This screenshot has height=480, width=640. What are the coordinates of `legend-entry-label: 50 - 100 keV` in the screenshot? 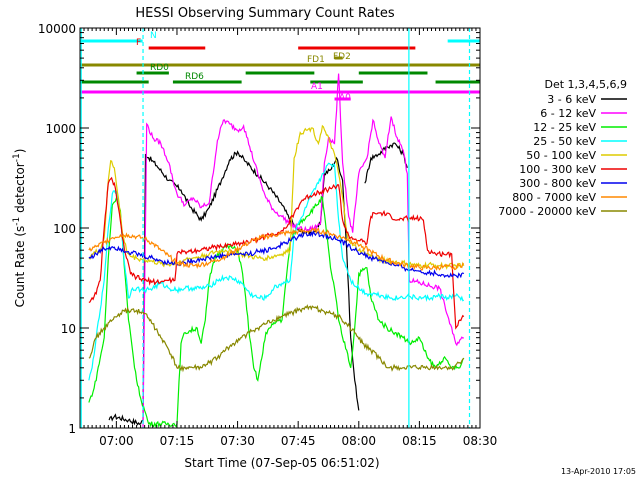 It's located at (561, 155).